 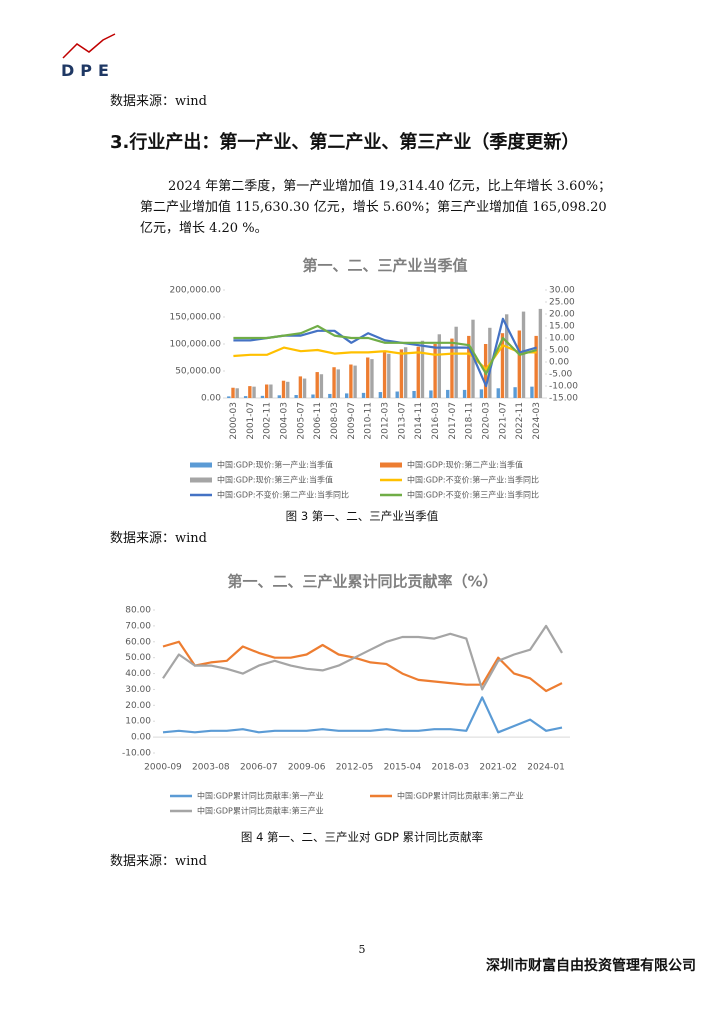 What do you see at coordinates (138, 611) in the screenshot?
I see `y-tick-label: 80.00` at bounding box center [138, 611].